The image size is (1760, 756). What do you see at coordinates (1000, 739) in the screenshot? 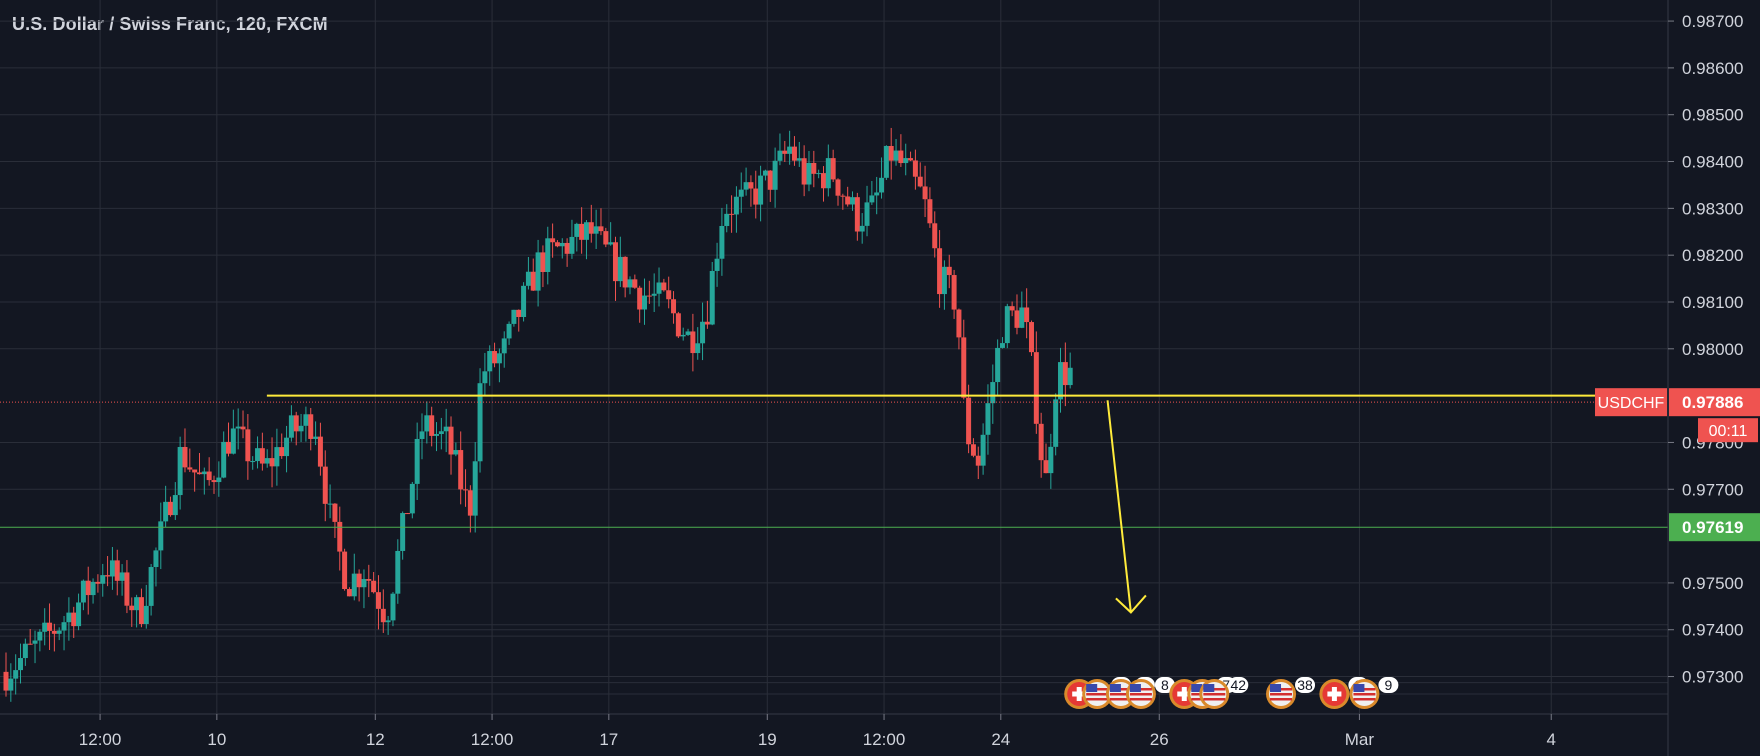
I see `x-tick-label: 24` at bounding box center [1000, 739].